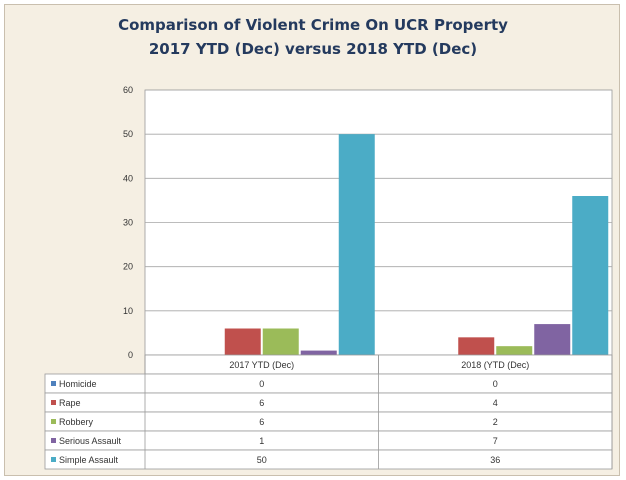 This screenshot has width=626, height=480. What do you see at coordinates (70, 403) in the screenshot?
I see `legend-label: Rape` at bounding box center [70, 403].